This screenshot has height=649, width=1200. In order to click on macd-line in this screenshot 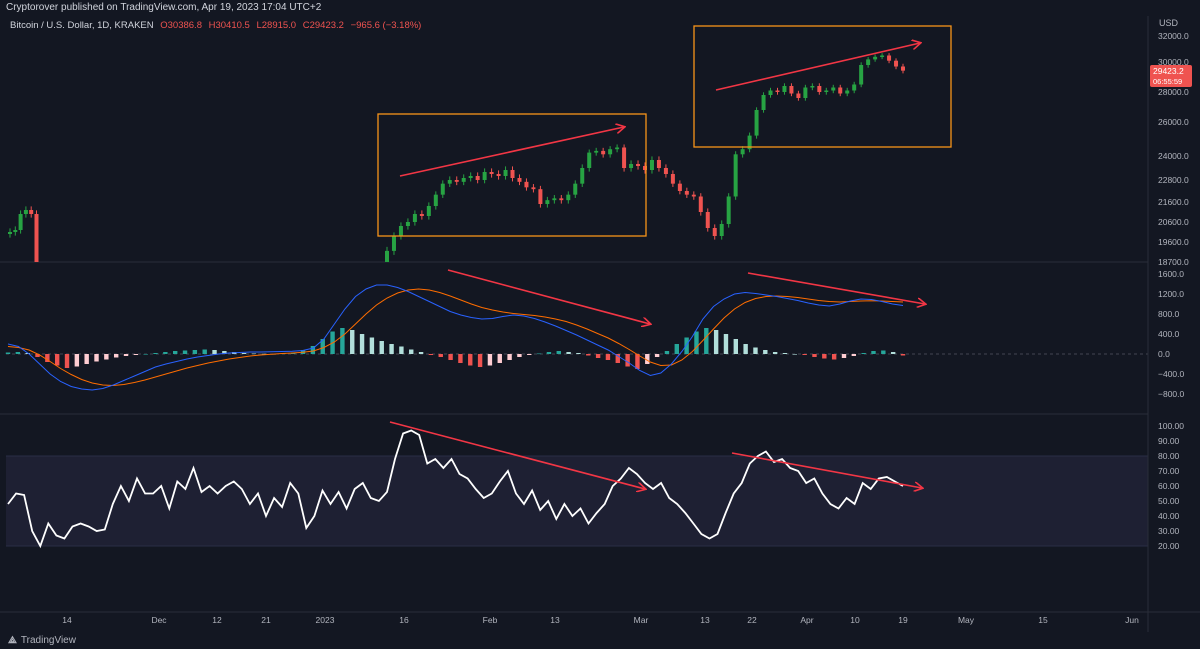, I will do `click(455, 337)`.